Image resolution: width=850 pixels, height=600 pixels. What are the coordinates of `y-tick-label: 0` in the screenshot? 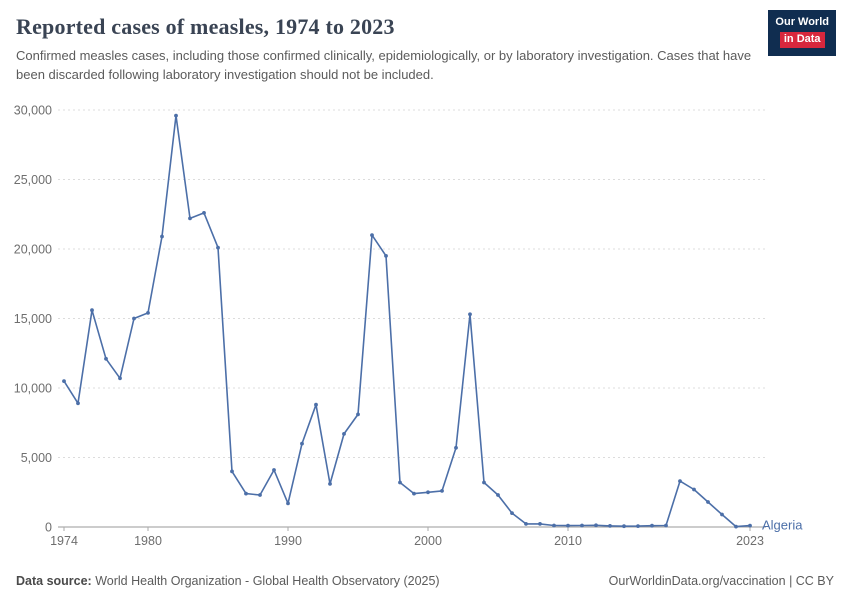 It's located at (48, 527).